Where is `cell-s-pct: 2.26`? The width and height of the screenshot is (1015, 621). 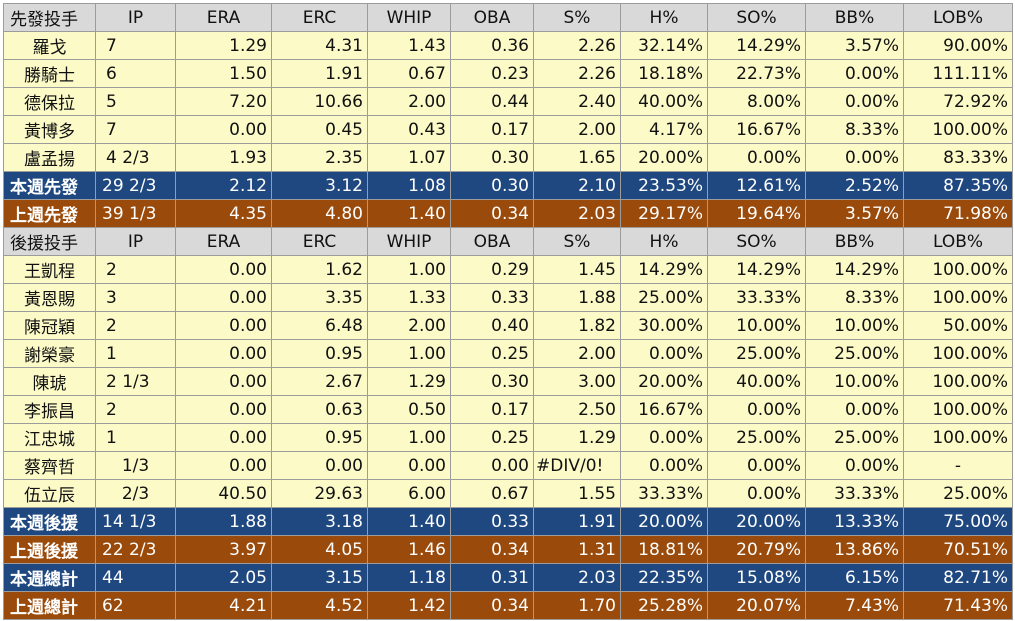
cell-s-pct: 2.26 is located at coordinates (577, 45).